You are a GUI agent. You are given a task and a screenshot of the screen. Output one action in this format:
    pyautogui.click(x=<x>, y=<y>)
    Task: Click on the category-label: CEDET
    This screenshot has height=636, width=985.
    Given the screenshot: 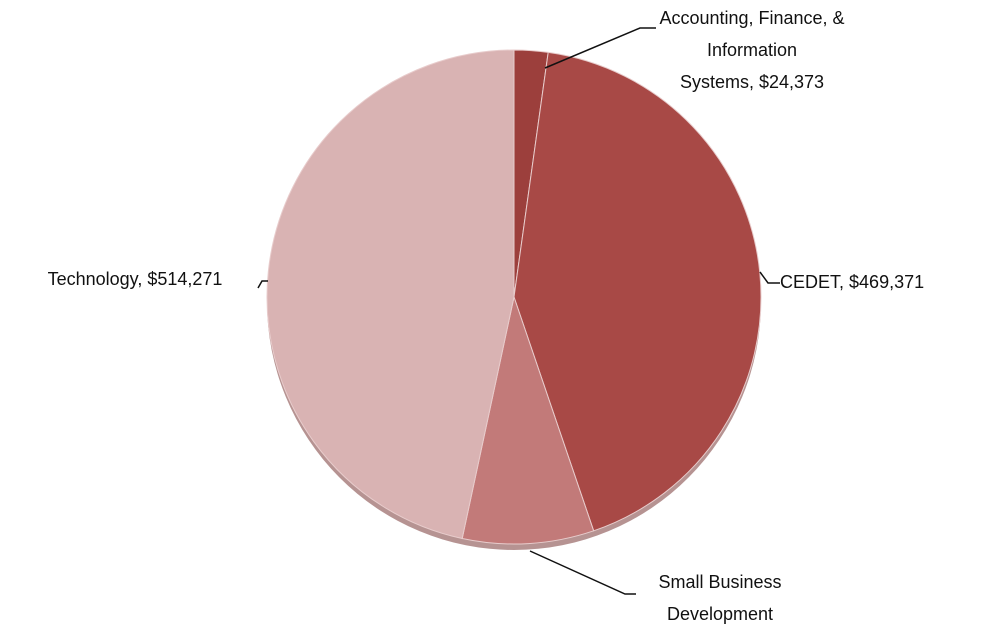 What is the action you would take?
    pyautogui.click(x=814, y=282)
    